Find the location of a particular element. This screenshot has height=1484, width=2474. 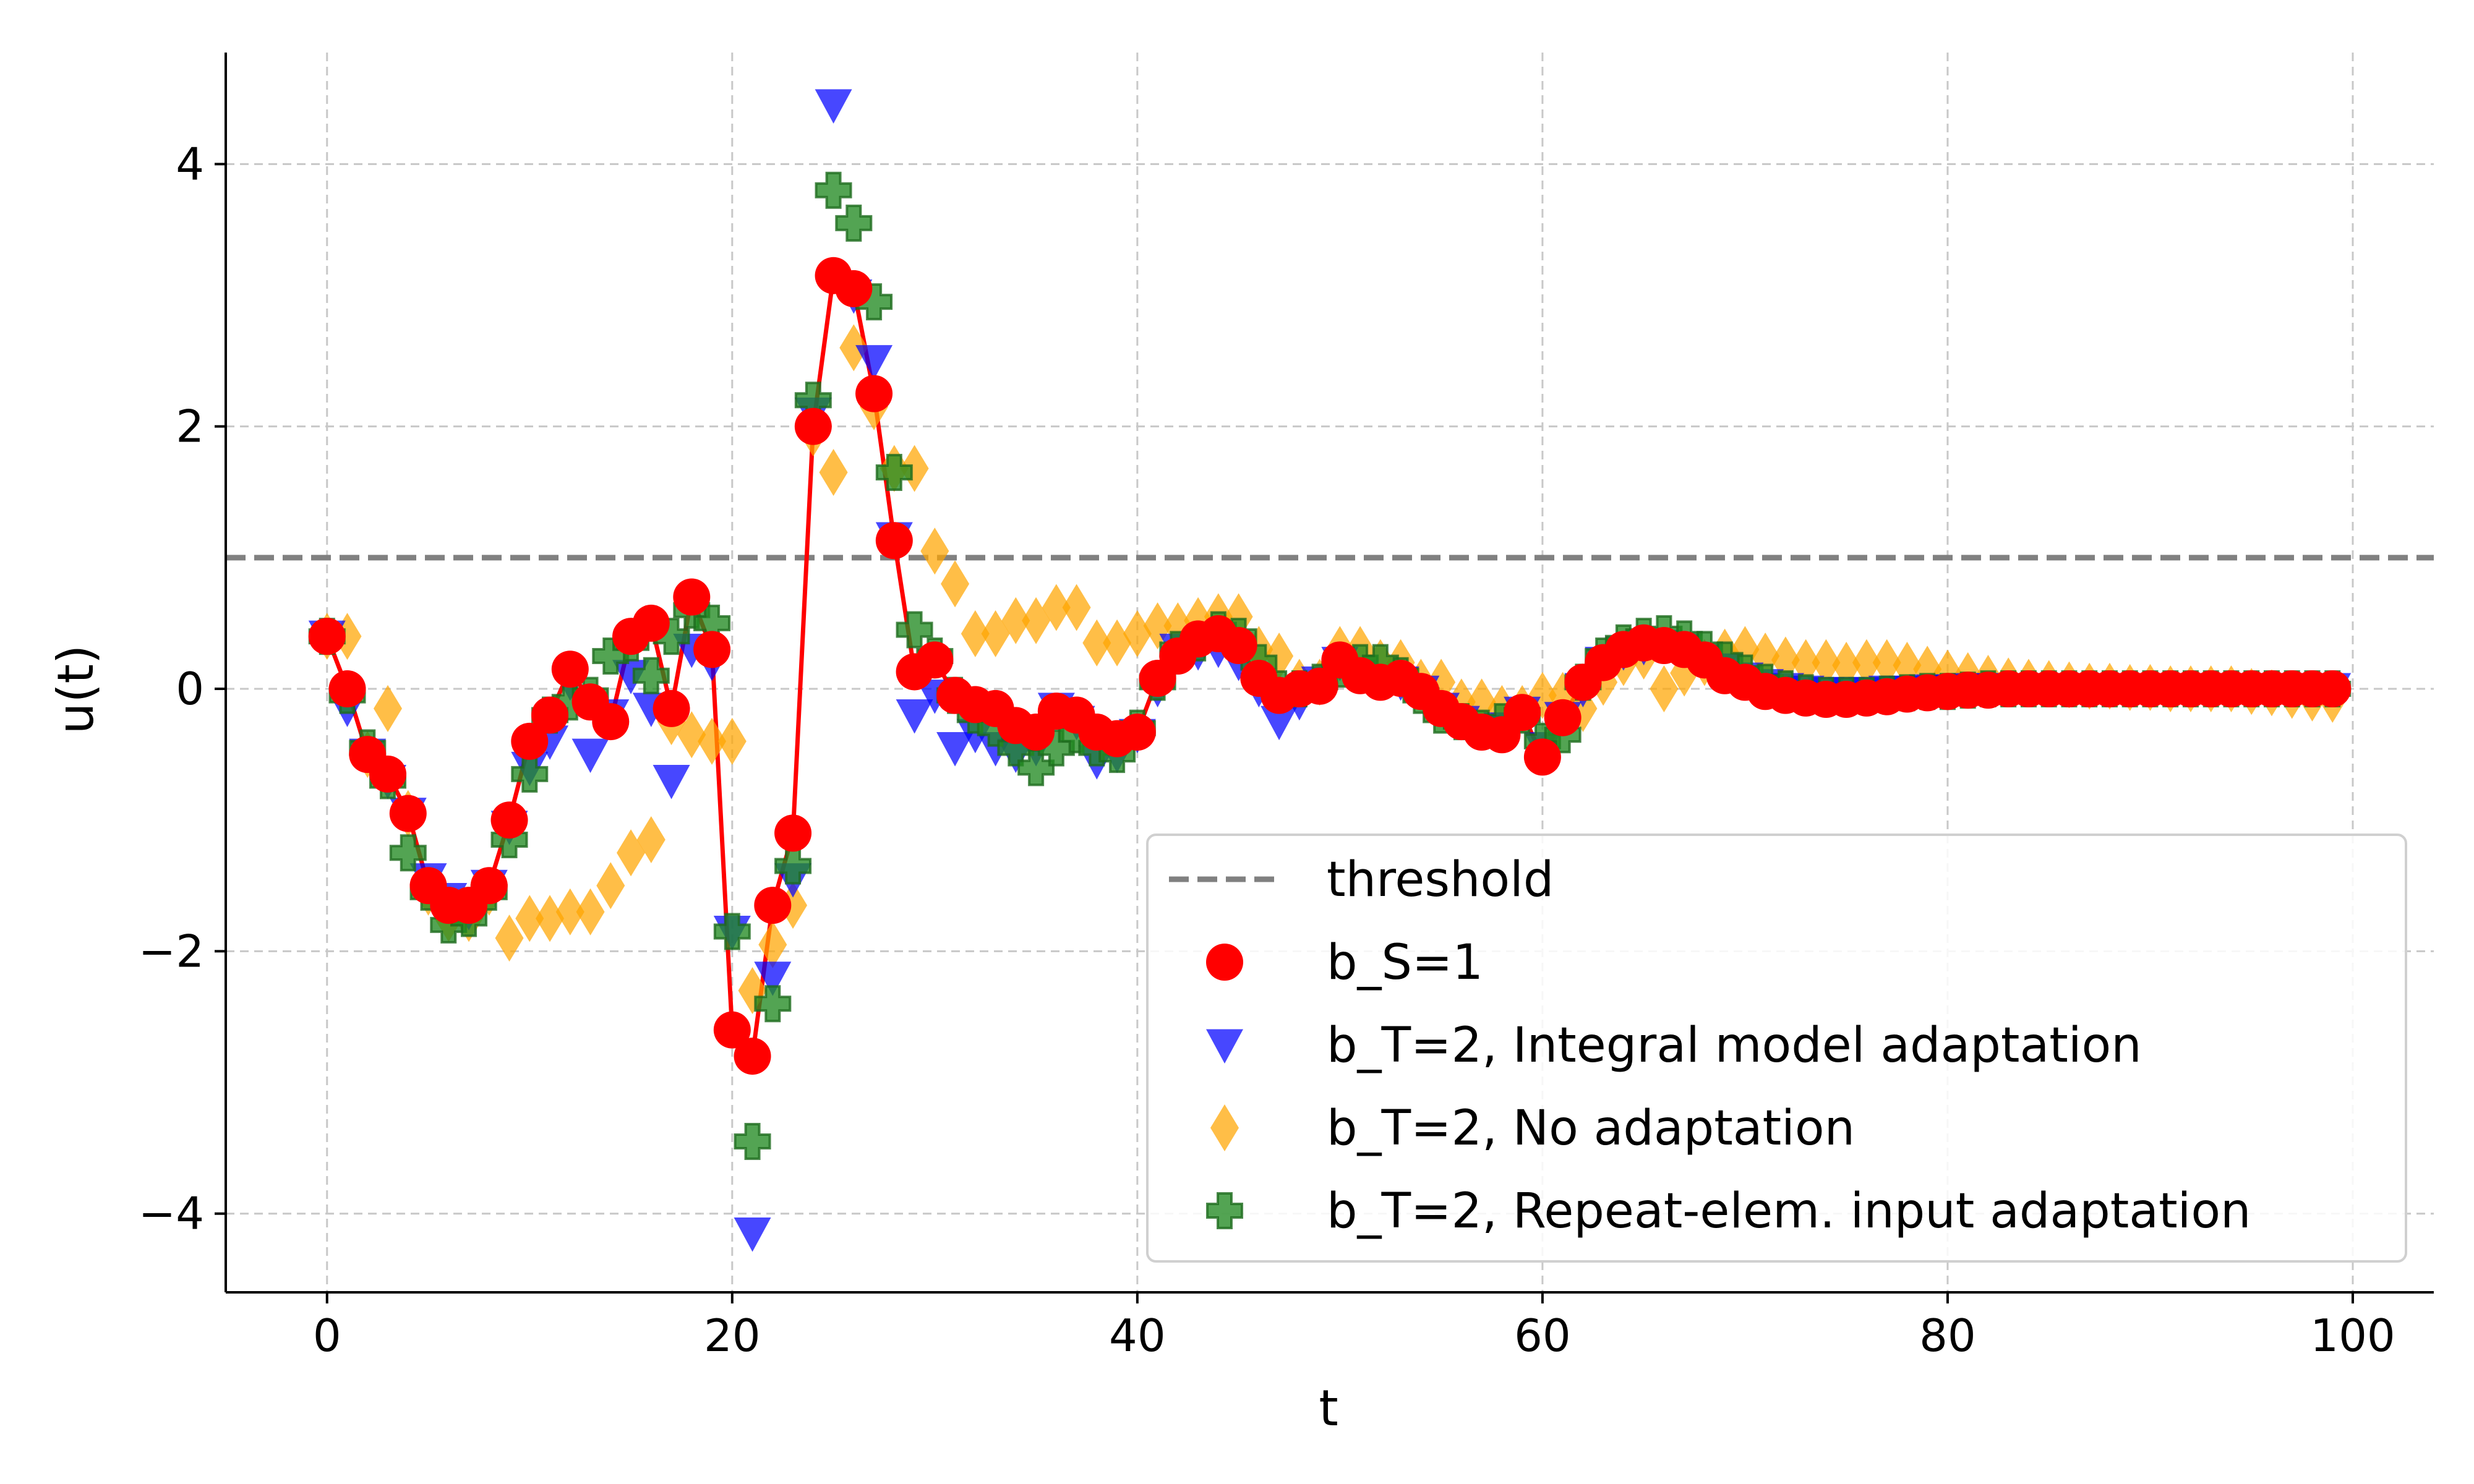

legend-label: b_T=2, No adaptation is located at coordinates (1591, 1128).